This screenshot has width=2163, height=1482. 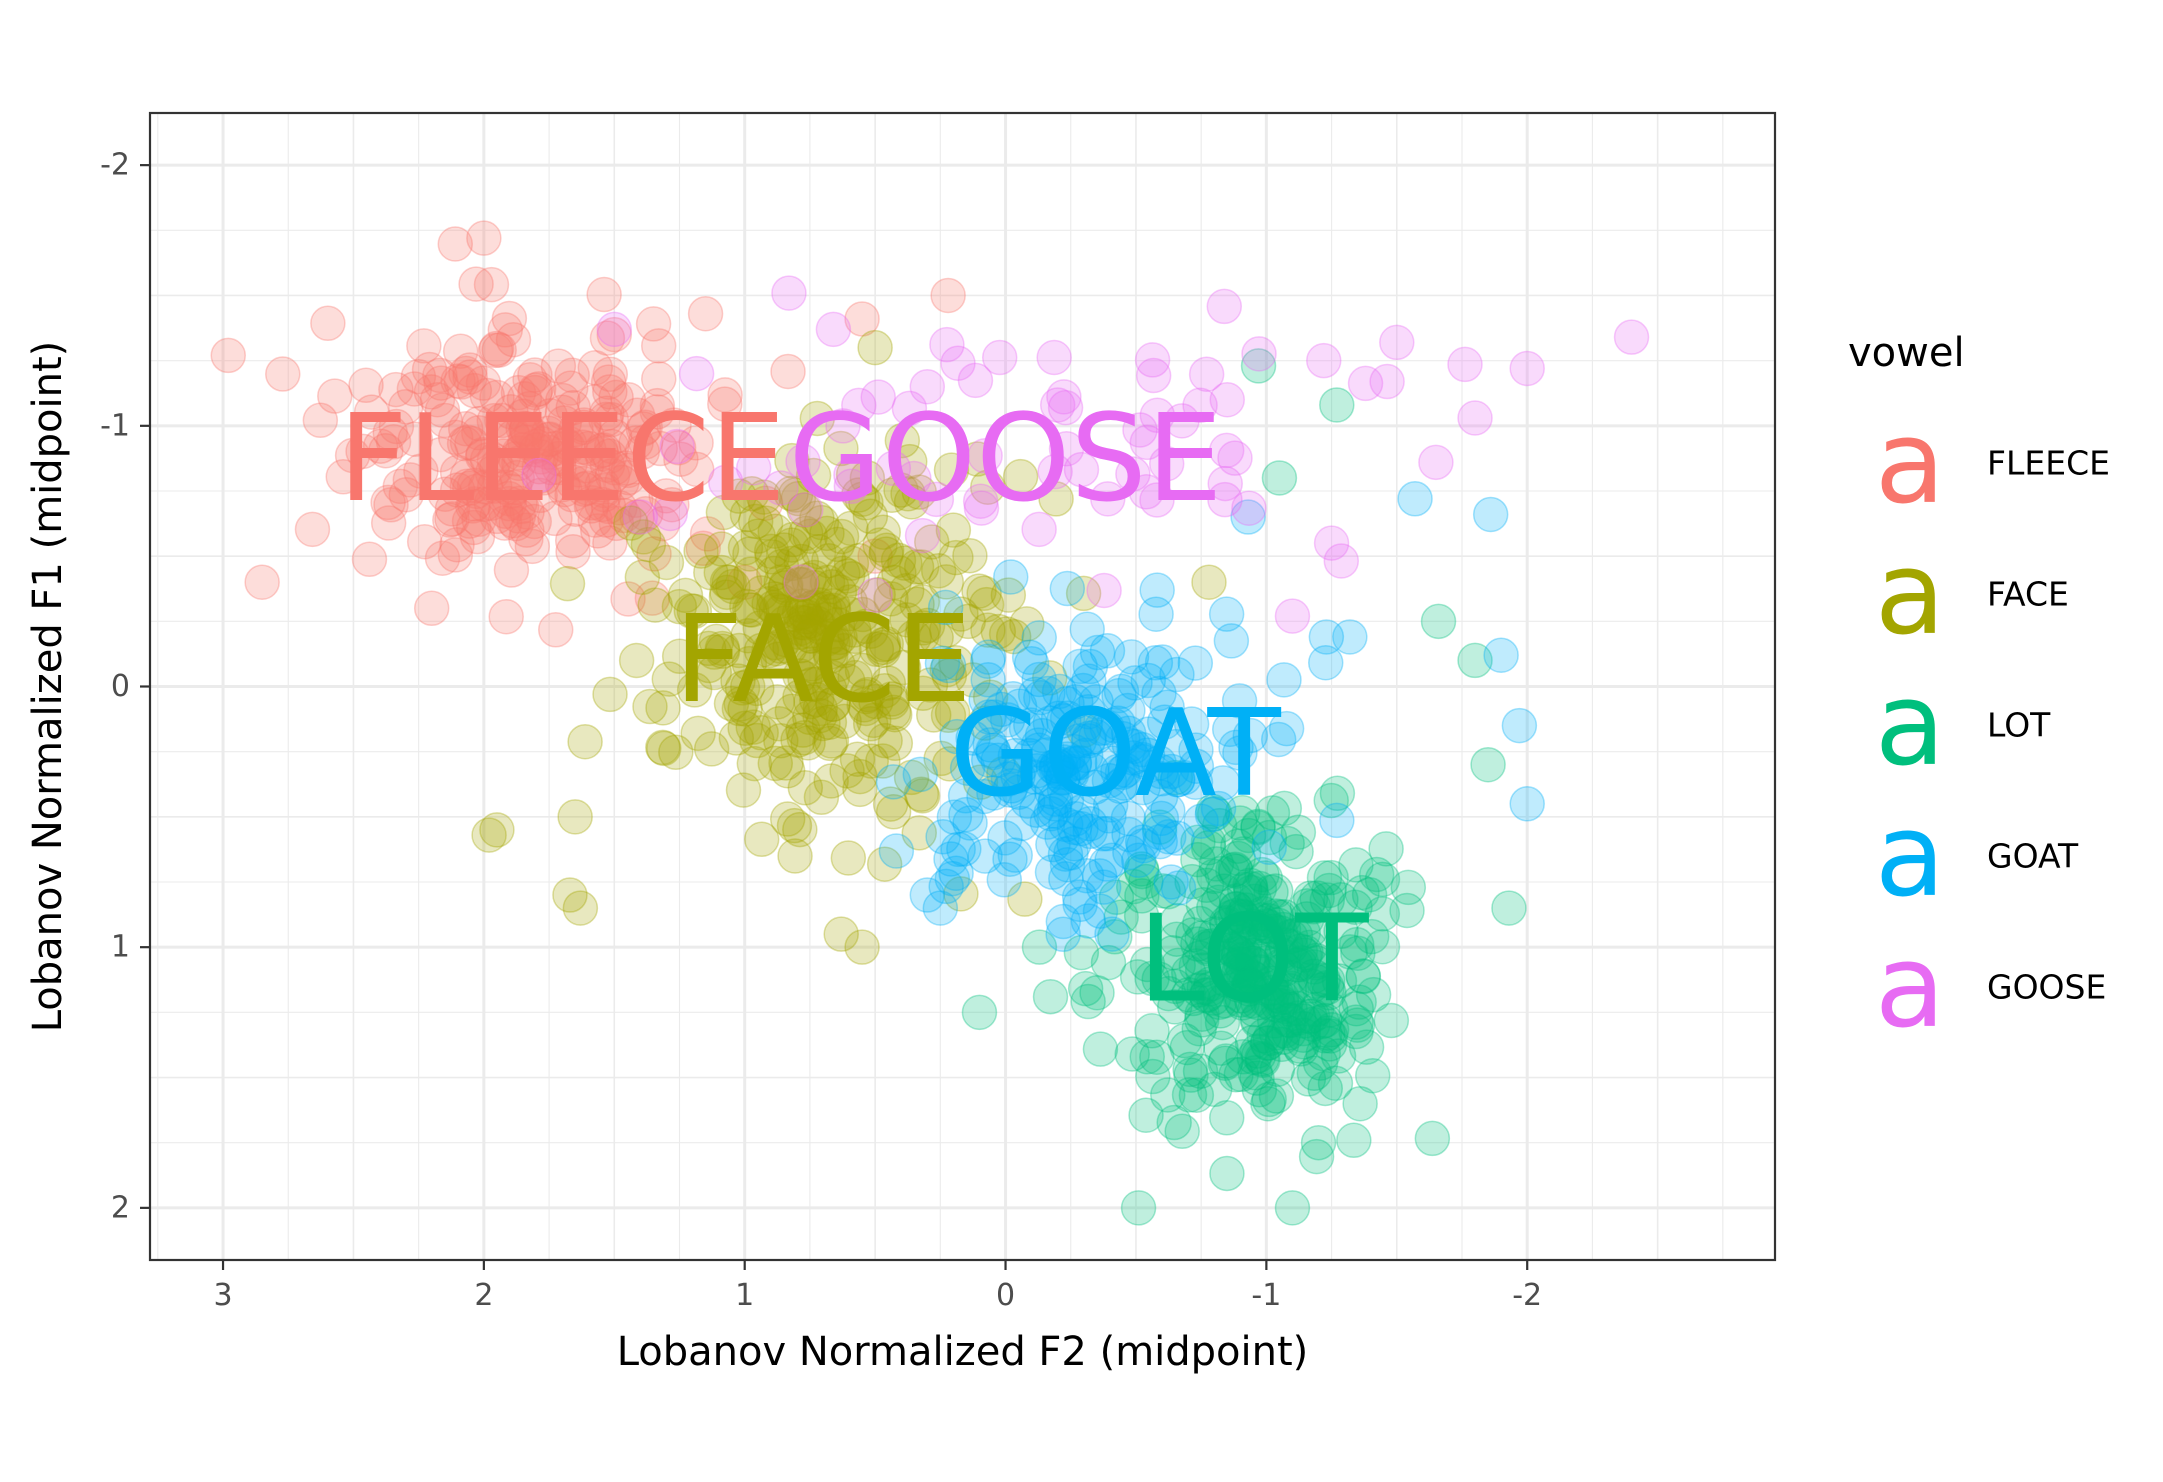 What do you see at coordinates (2033, 856) in the screenshot?
I see `legend-label-goat: GOAT` at bounding box center [2033, 856].